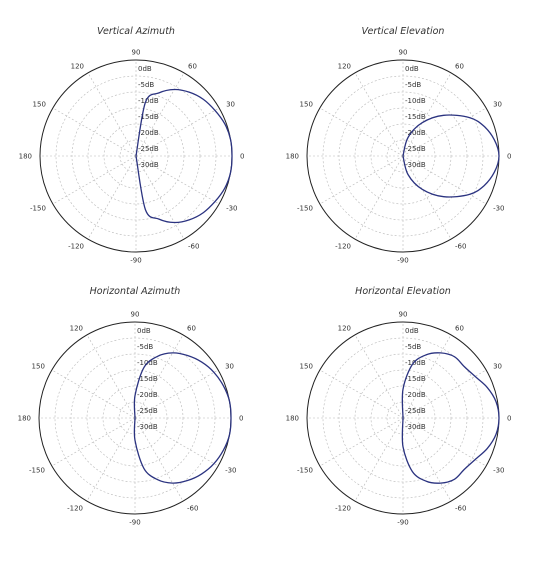 This screenshot has height=563, width=558. Describe the element at coordinates (135, 291) in the screenshot. I see `chart-title: Horizontal Azimuth` at that location.